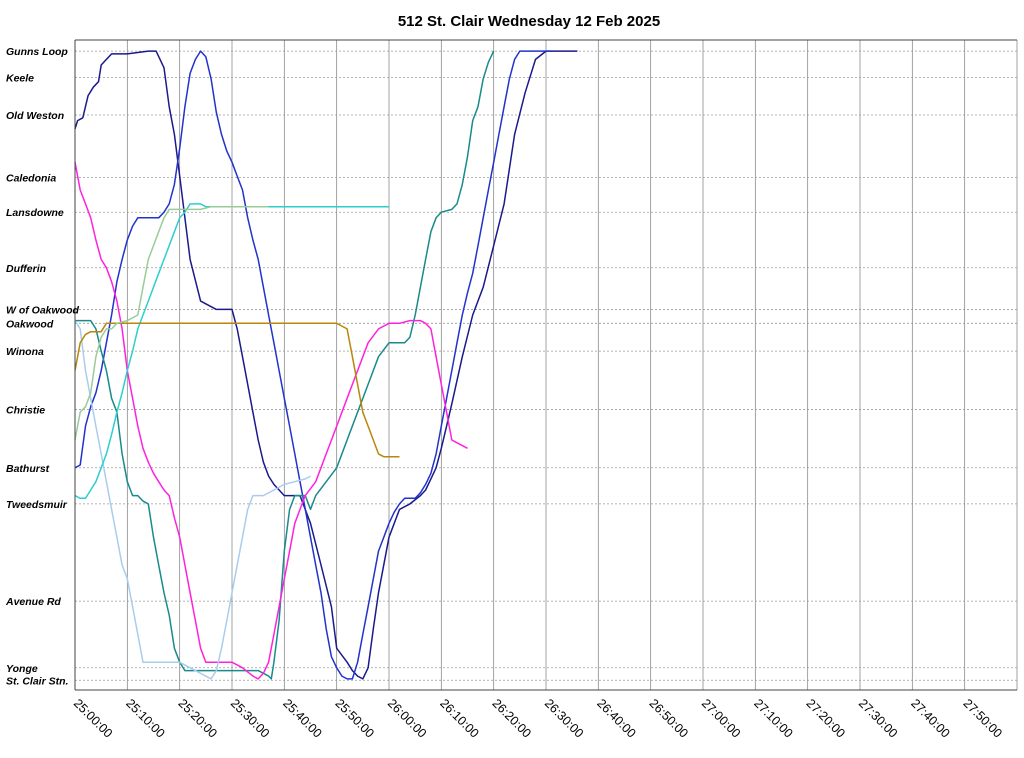 The image size is (1024, 758). I want to click on x-tick-label: 26:50:00, so click(669, 718).